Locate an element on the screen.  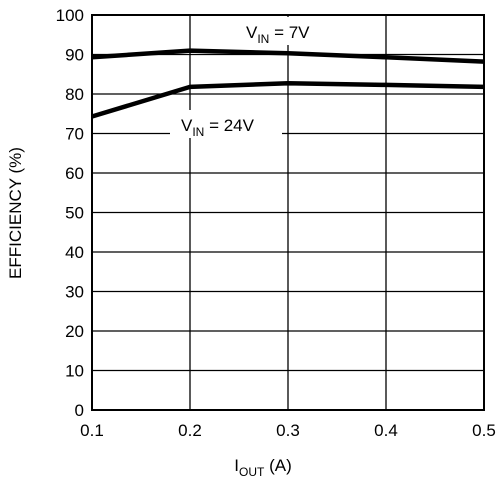
annotation-24v-bg is located at coordinates (226, 124).